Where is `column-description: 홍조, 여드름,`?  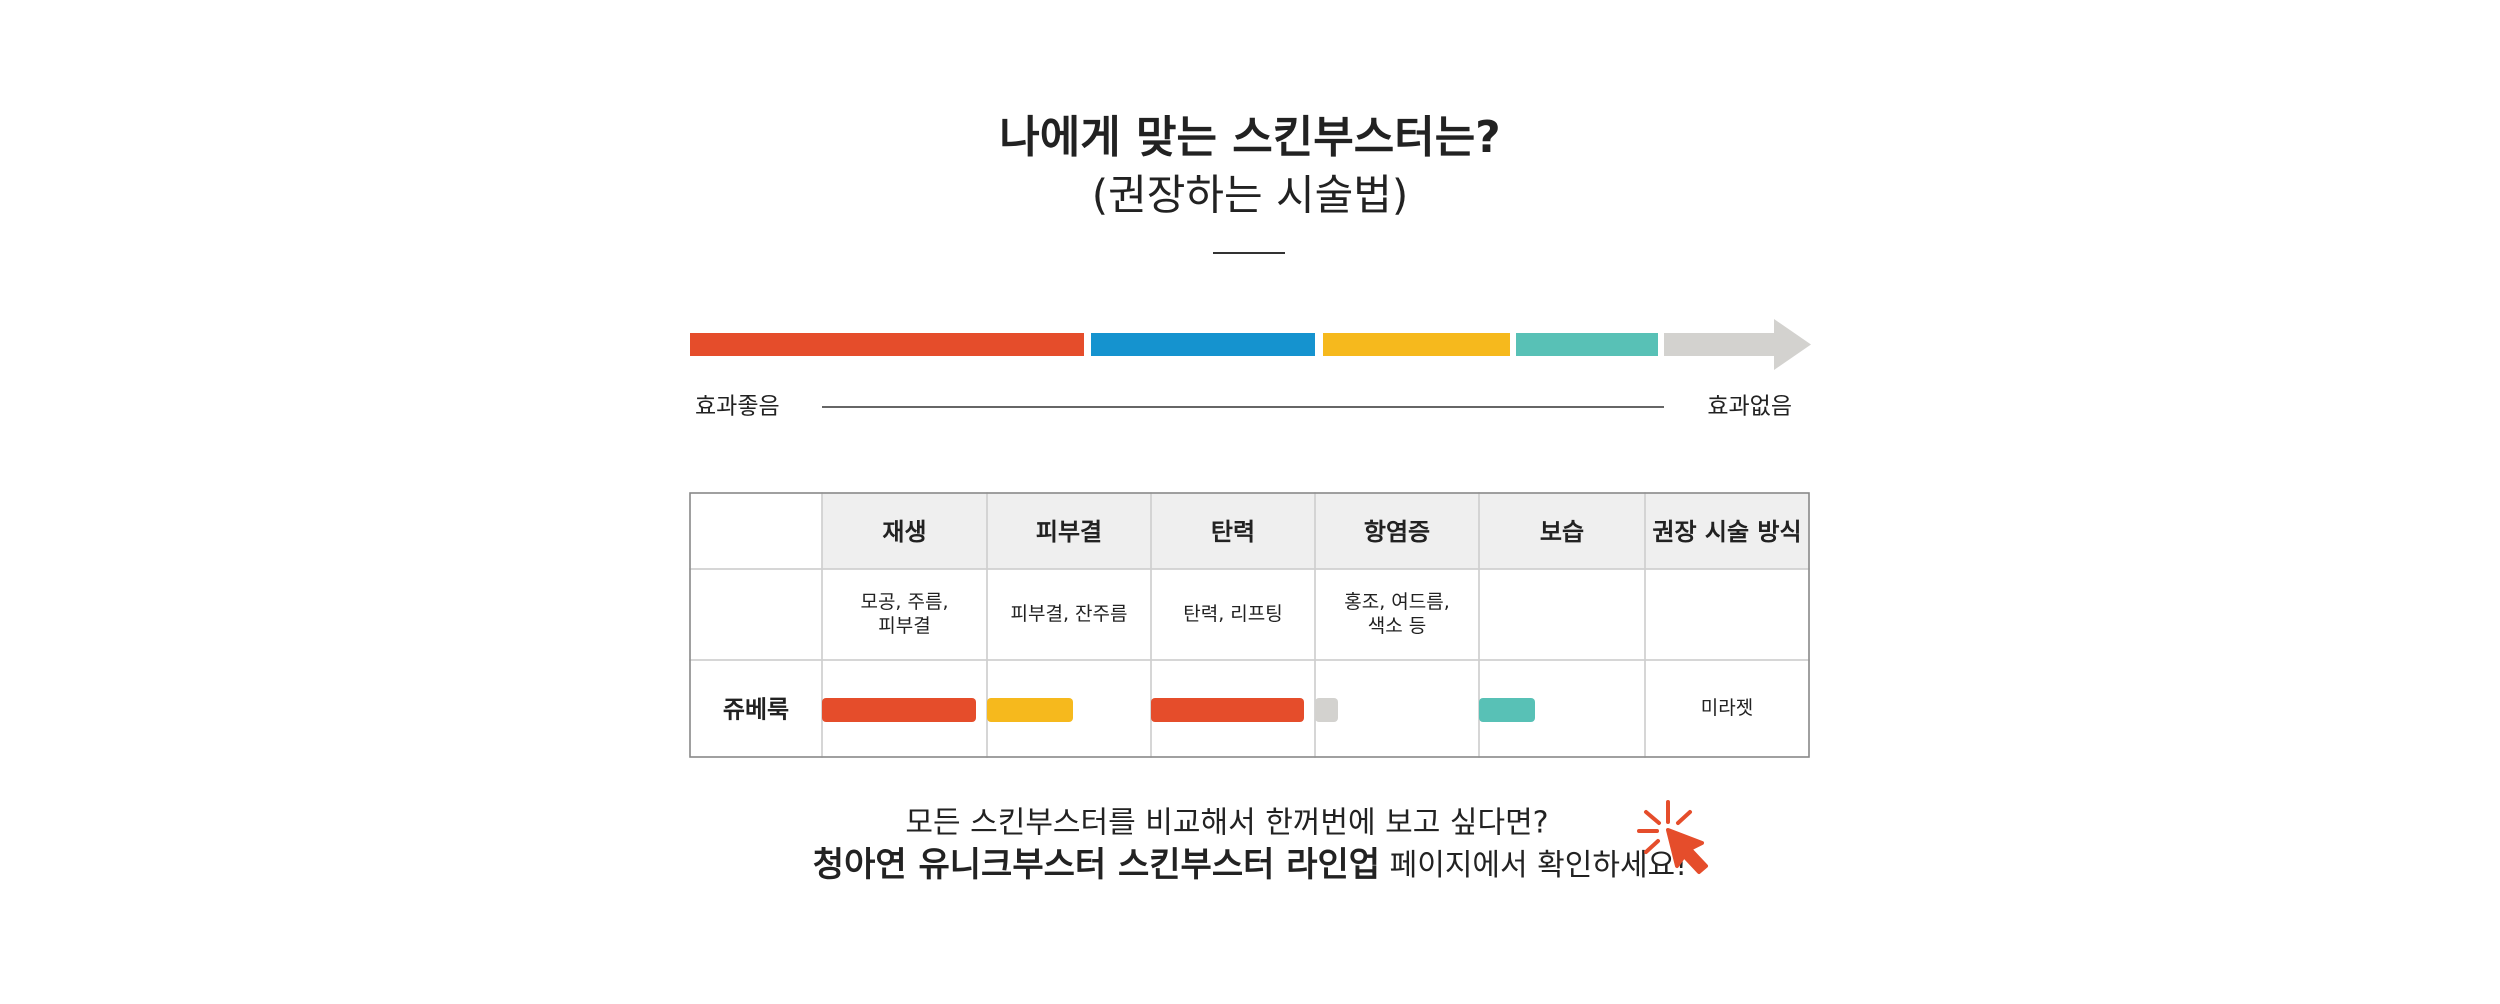 column-description: 홍조, 여드름, is located at coordinates (1397, 602).